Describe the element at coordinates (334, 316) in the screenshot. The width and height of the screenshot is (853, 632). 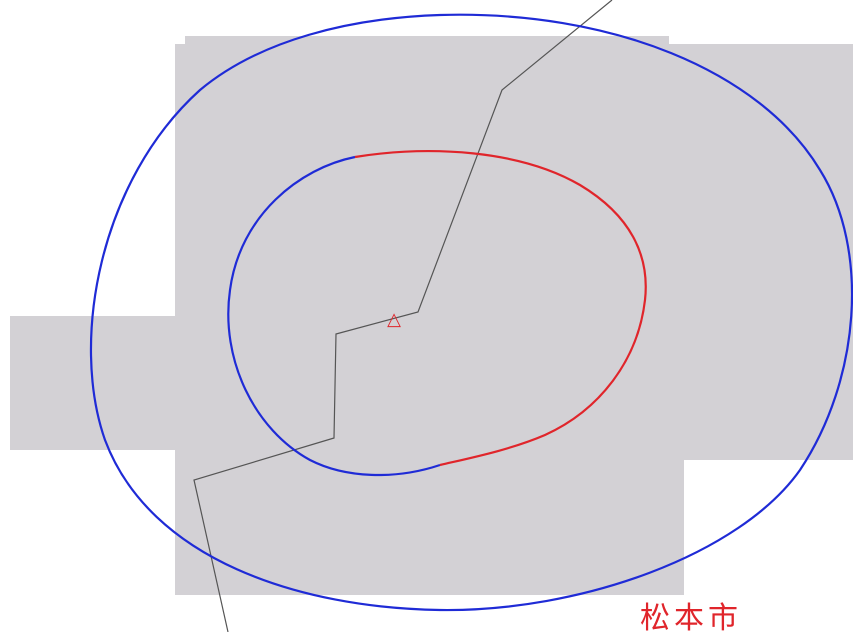
I see `inner-contour-blue` at that location.